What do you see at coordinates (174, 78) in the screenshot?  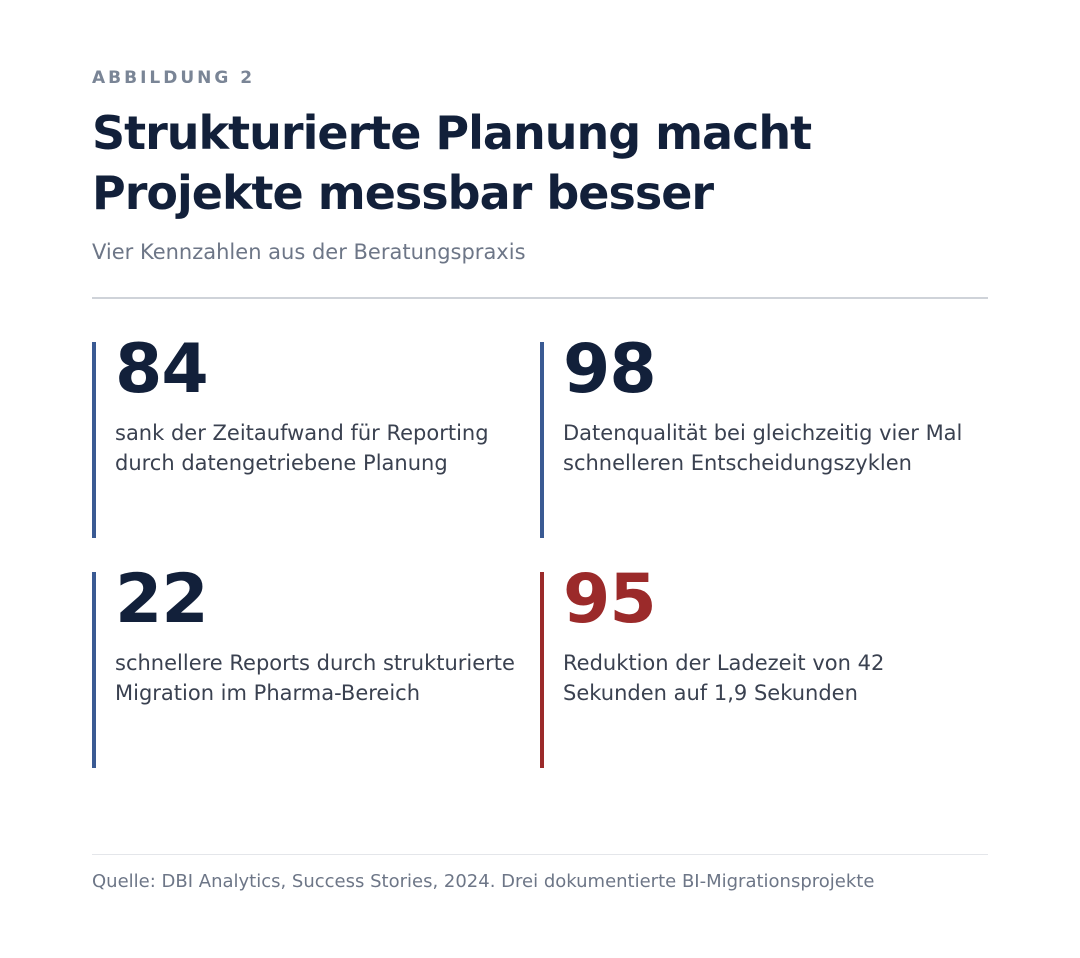 I see `figure-eyebrow: ABBILDUNG 2` at bounding box center [174, 78].